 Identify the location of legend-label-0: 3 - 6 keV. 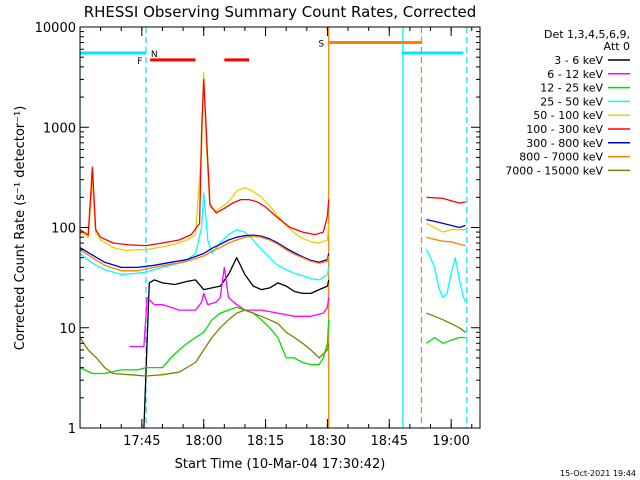
(578, 60).